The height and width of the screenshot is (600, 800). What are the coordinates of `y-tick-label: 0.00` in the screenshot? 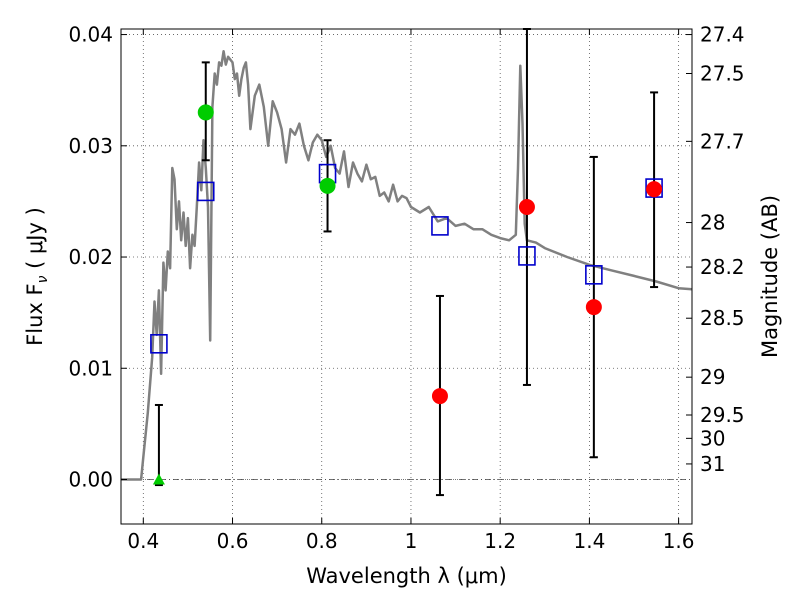 It's located at (90, 480).